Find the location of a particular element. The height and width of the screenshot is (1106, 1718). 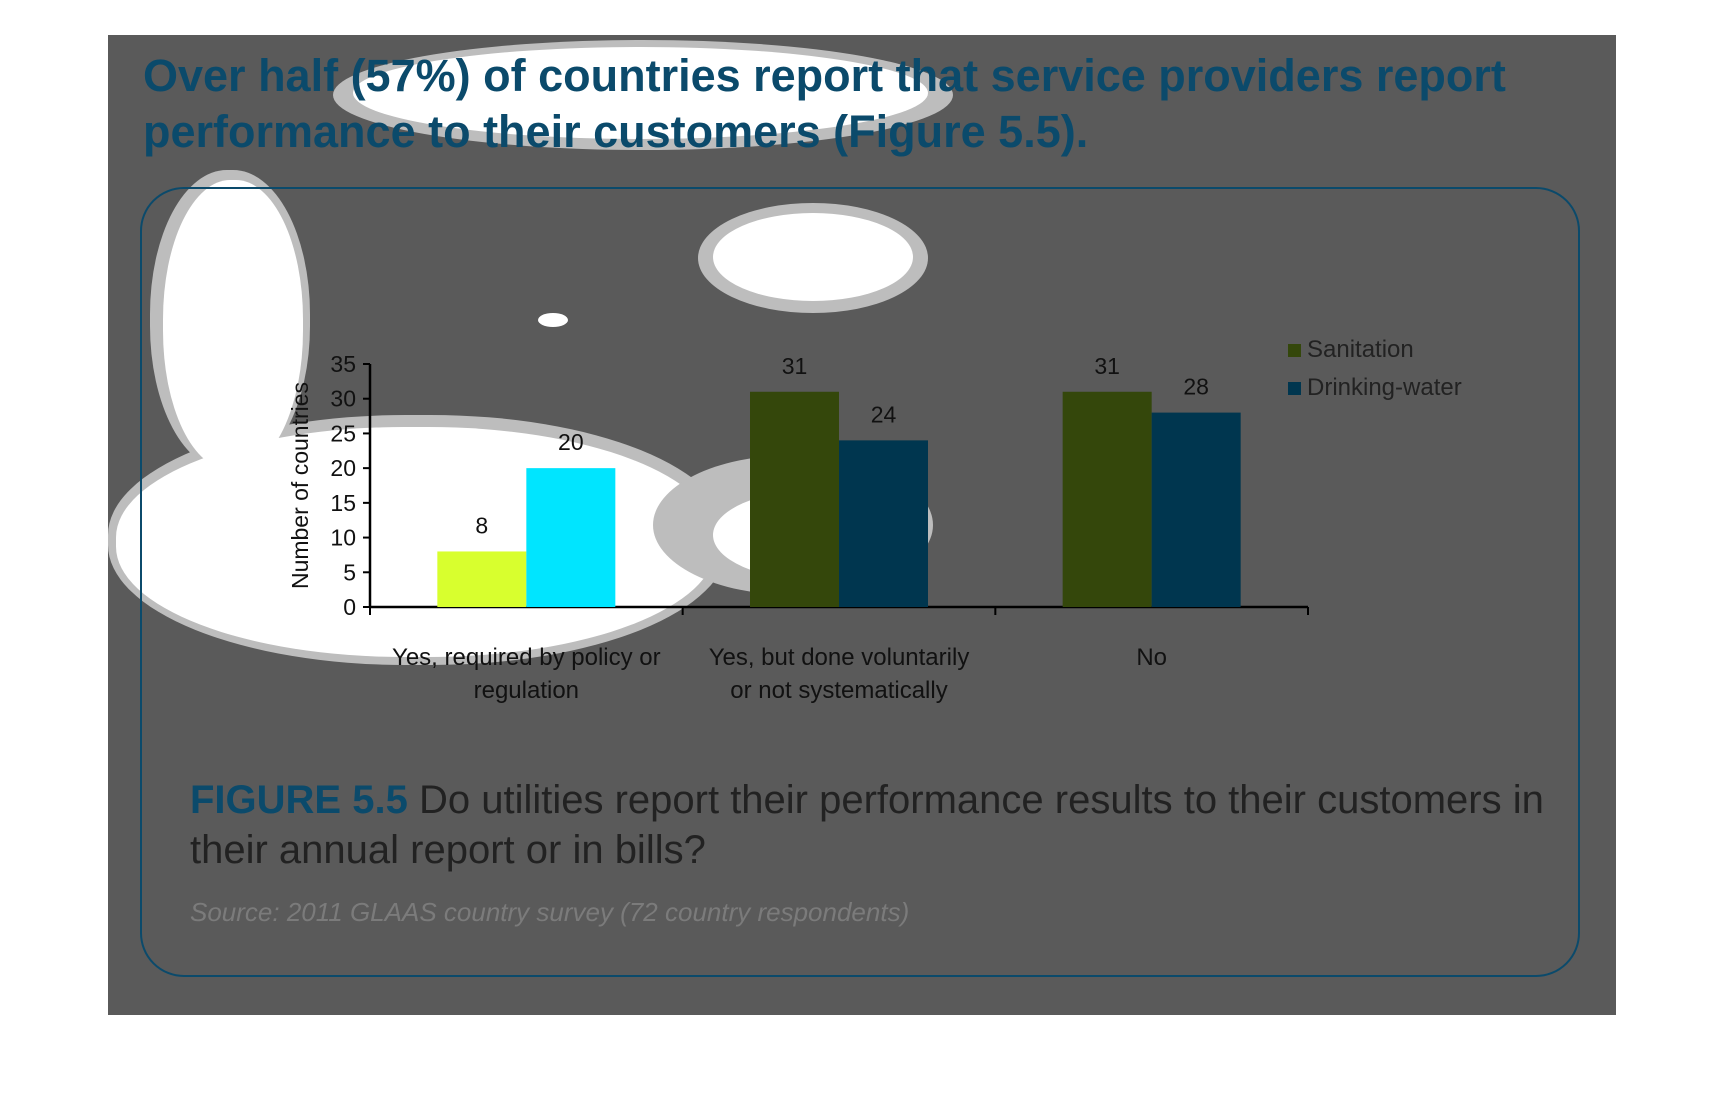

legend-swatch-sanitation is located at coordinates (1294, 350).